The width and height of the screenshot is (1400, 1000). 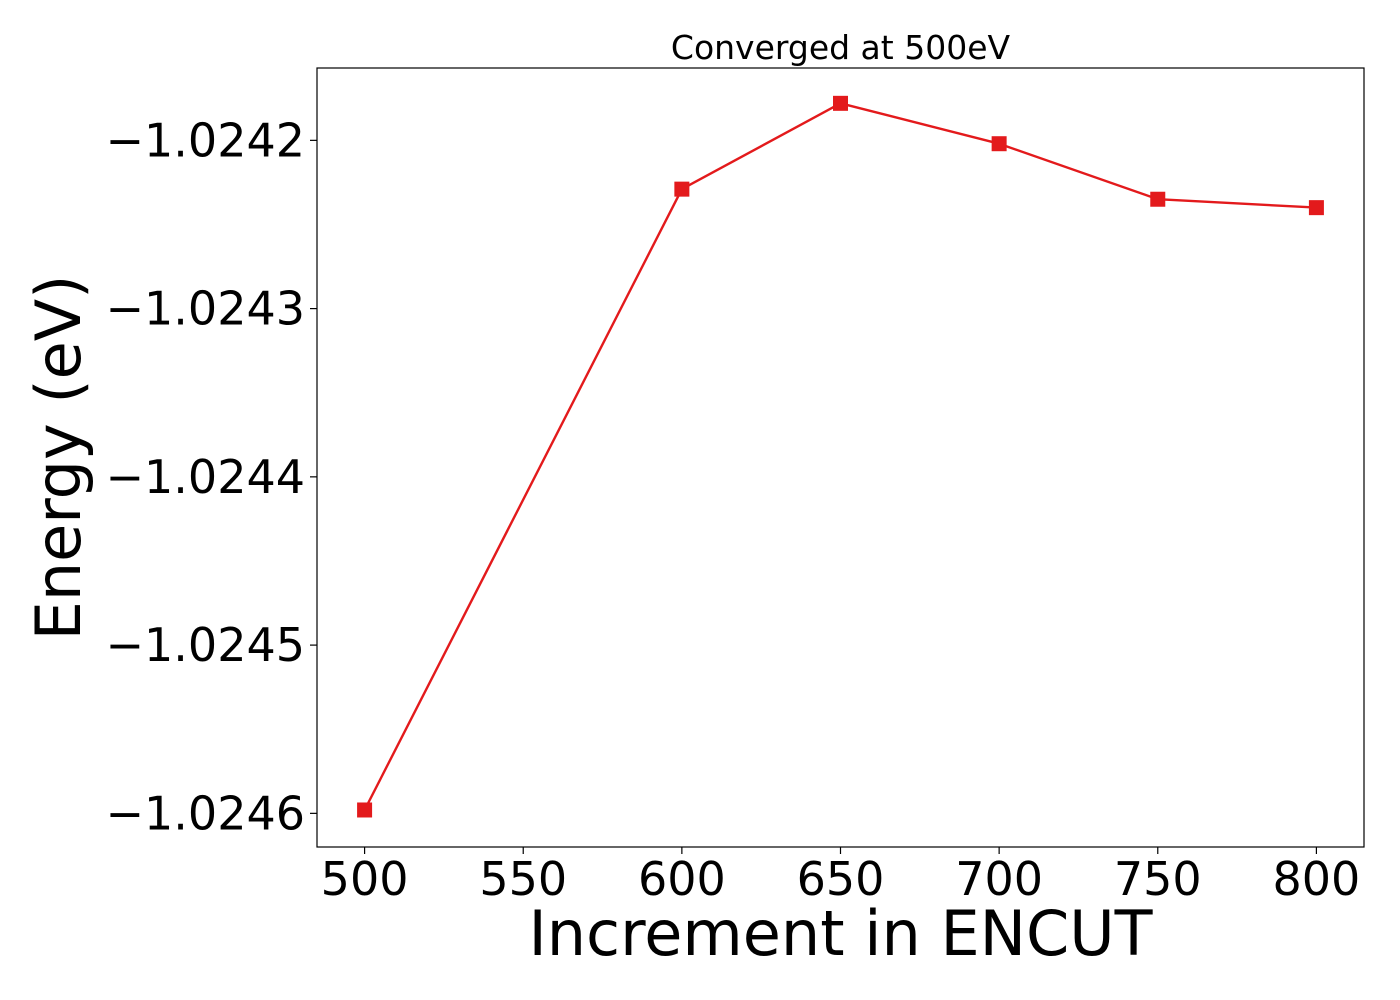 I want to click on x-axis-title: Increment in ENCUT, so click(x=840, y=933).